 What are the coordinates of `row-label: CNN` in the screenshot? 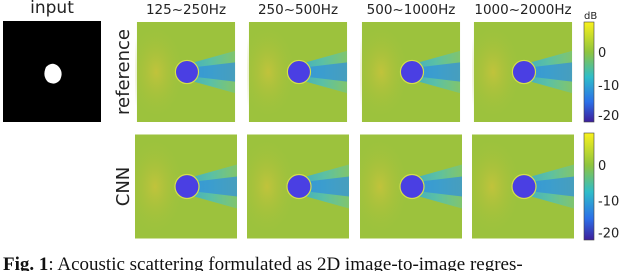 It's located at (123, 187).